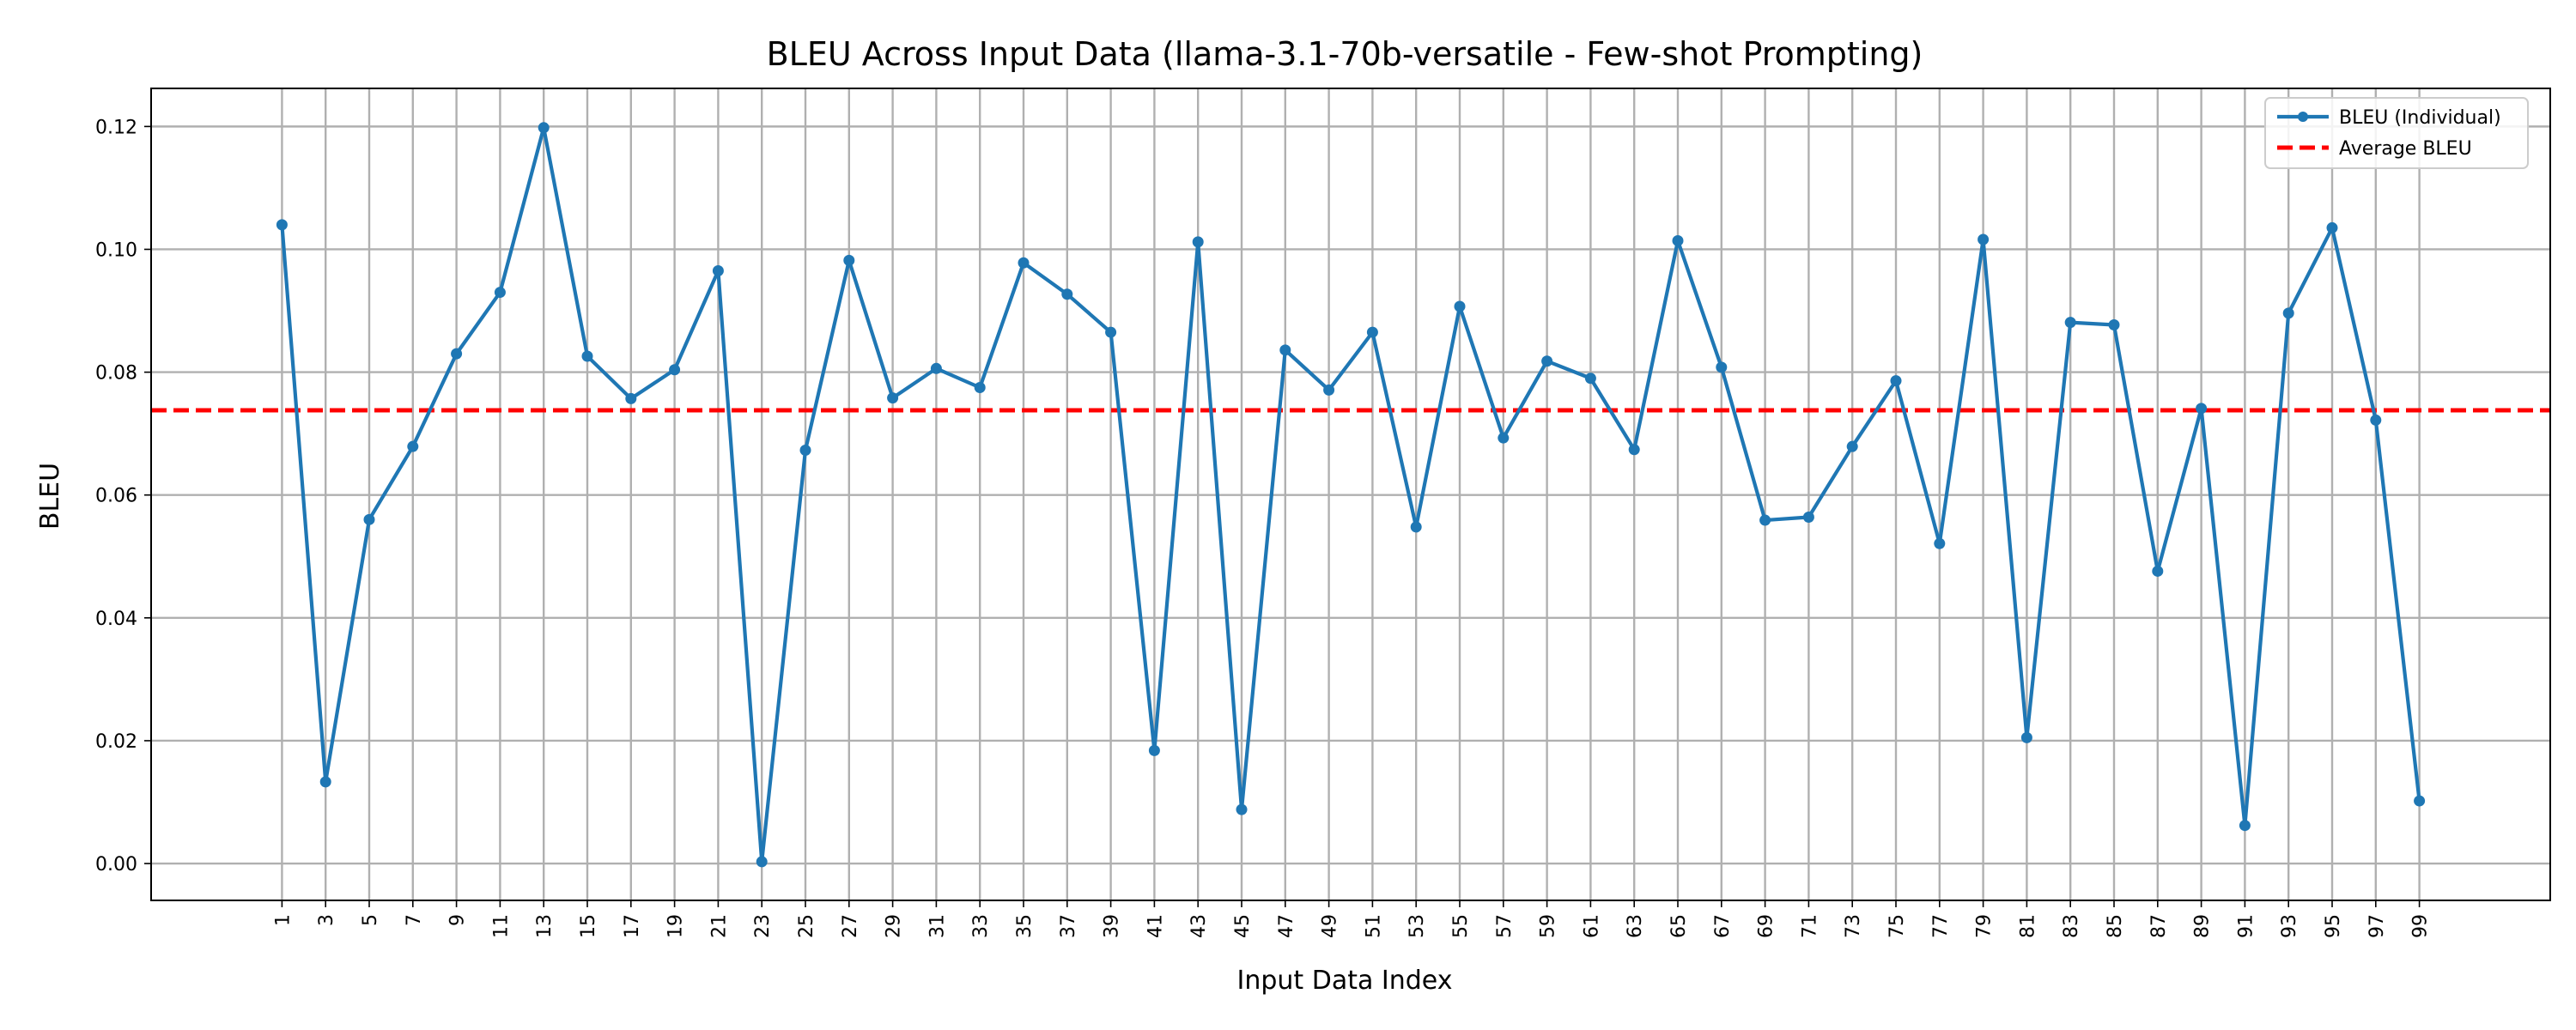 This screenshot has height=1030, width=2576. Describe the element at coordinates (632, 926) in the screenshot. I see `x-tick-label: 17` at that location.